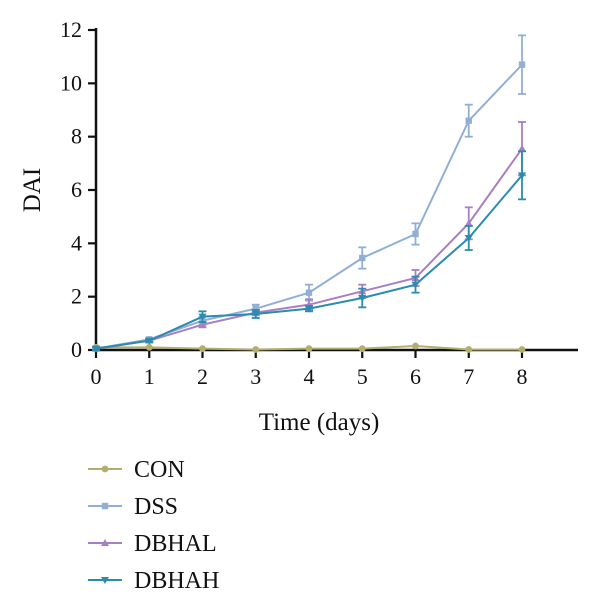 Image resolution: width=600 pixels, height=613 pixels. I want to click on legend-item-dbhah: DBHAH, so click(153, 581).